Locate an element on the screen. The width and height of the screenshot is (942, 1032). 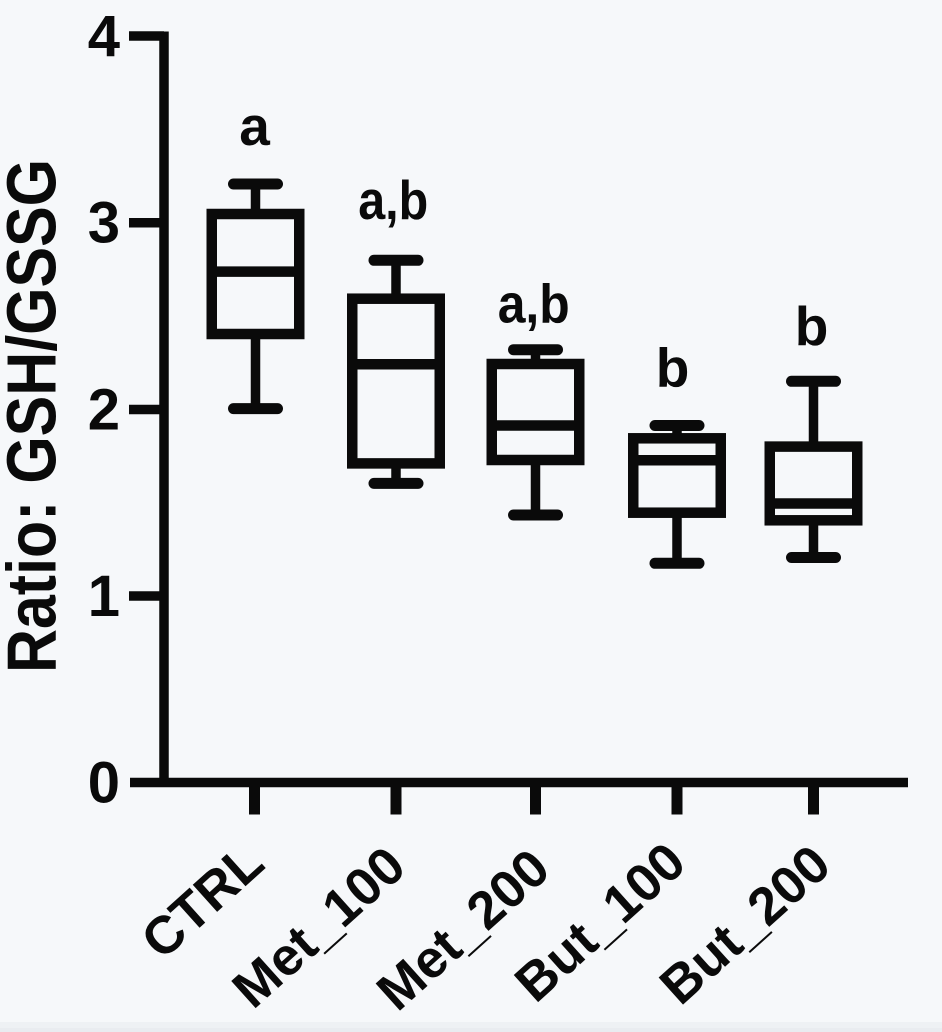
svg-text: 3 is located at coordinates (104, 223).